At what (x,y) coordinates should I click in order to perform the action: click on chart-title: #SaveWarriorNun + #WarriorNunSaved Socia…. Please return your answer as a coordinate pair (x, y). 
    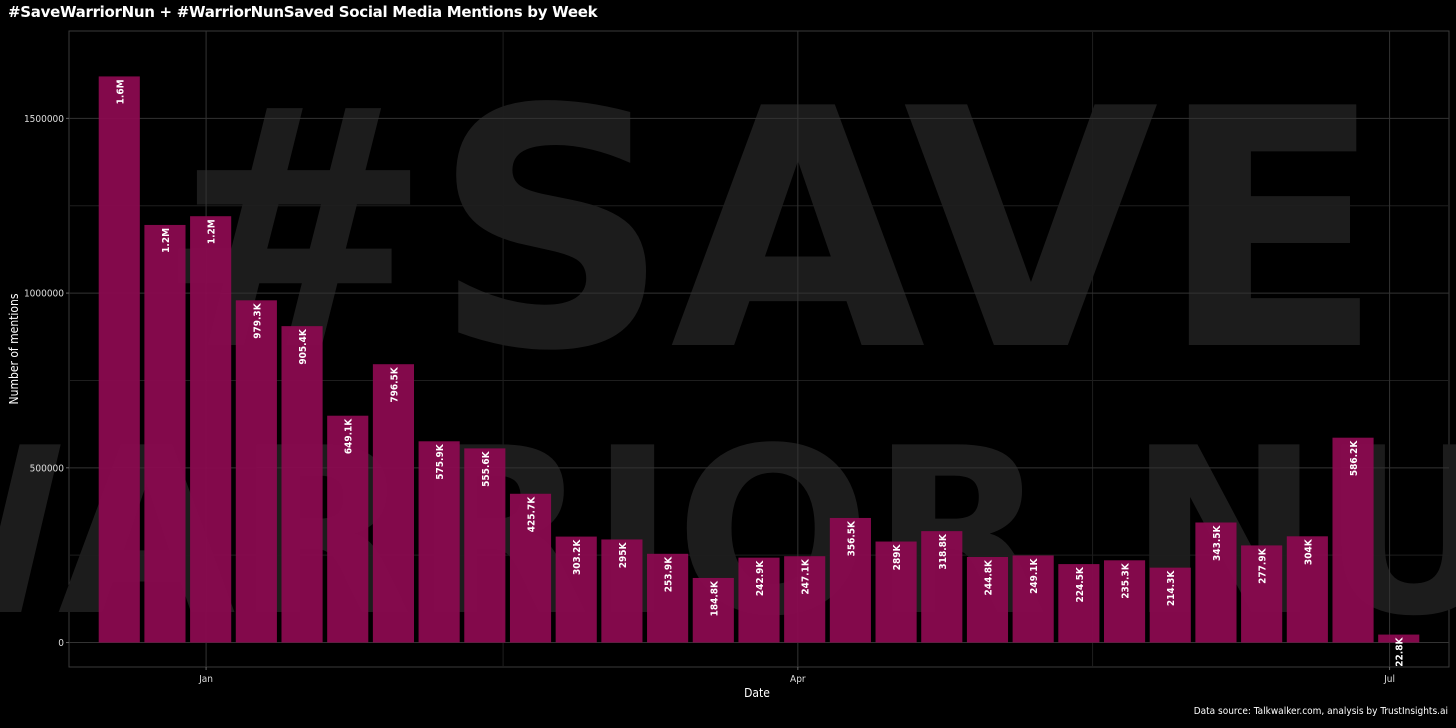
    Looking at the image, I should click on (303, 12).